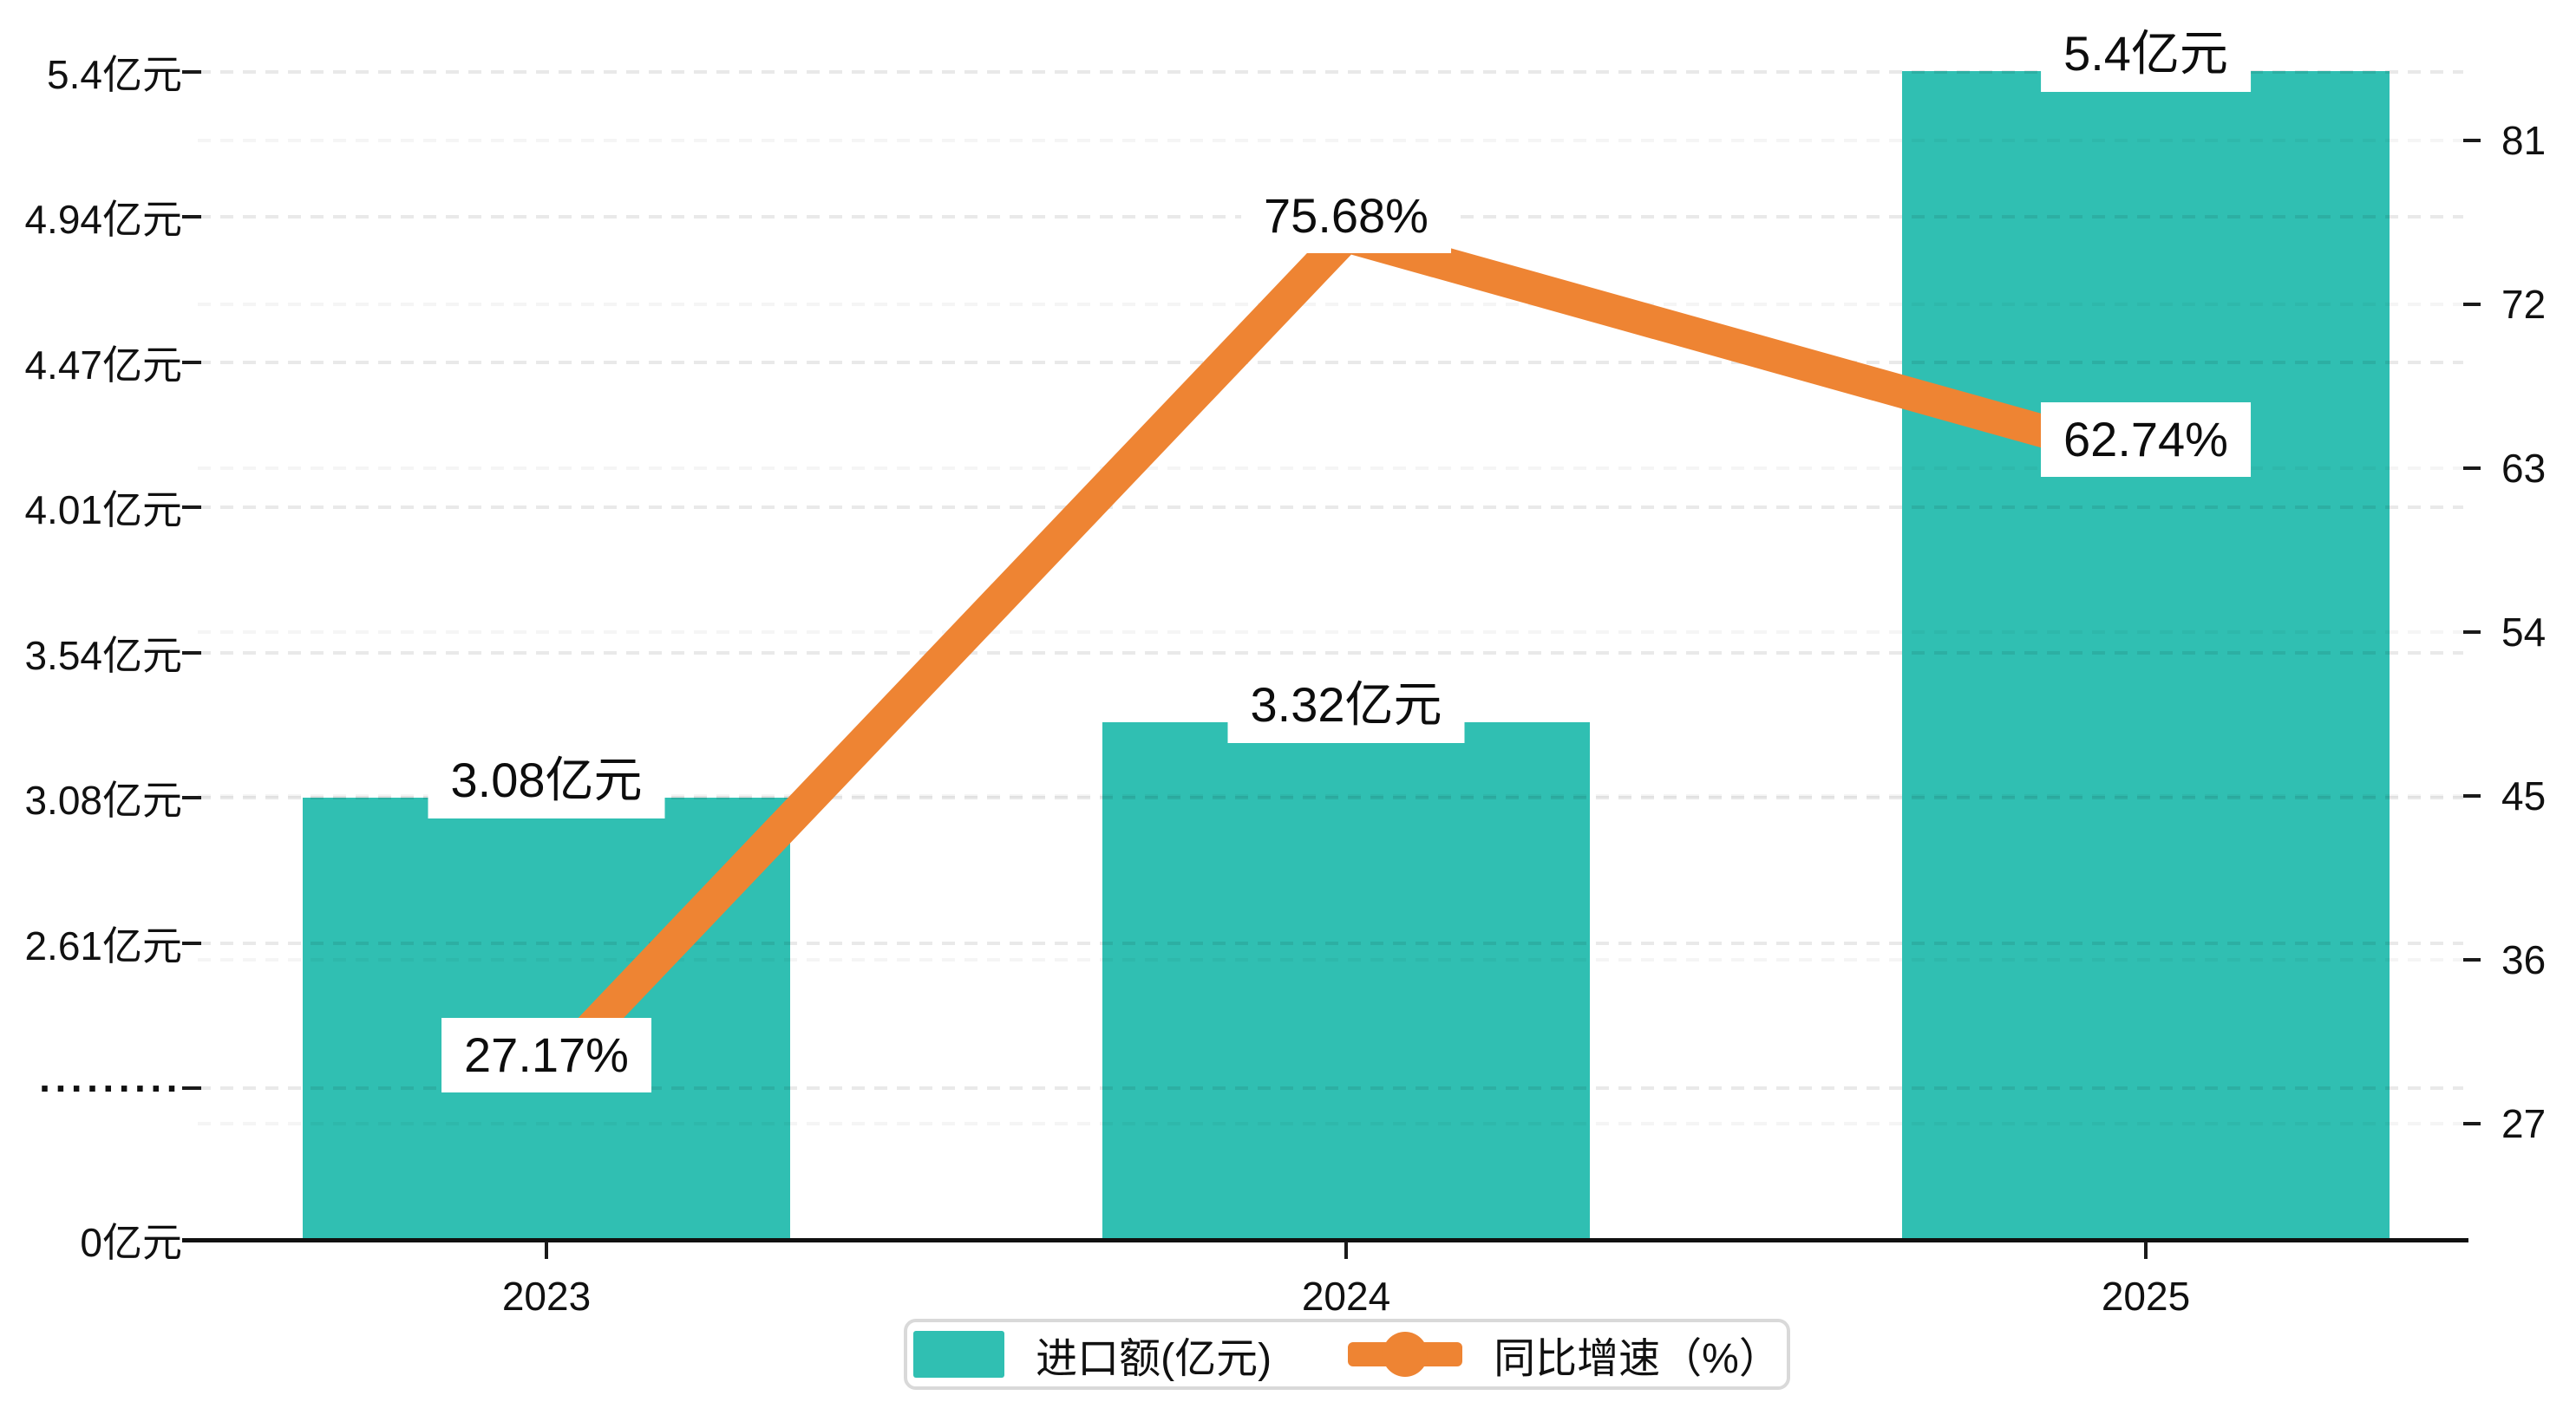 The image size is (2576, 1415). What do you see at coordinates (2524, 140) in the screenshot?
I see `right-axis-label-0: 81` at bounding box center [2524, 140].